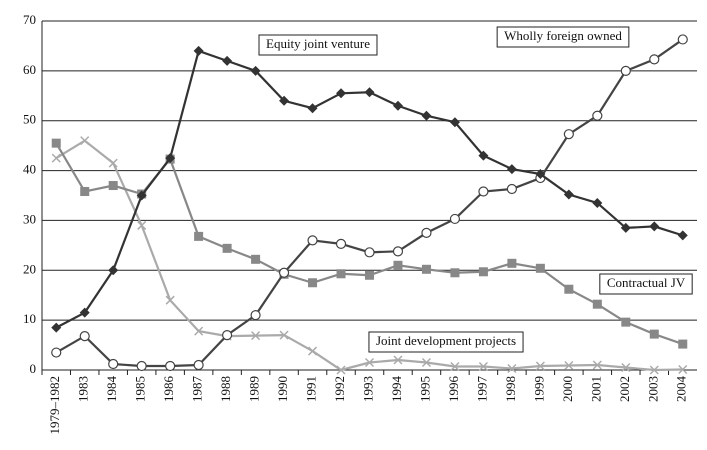 The width and height of the screenshot is (707, 450). What do you see at coordinates (140, 389) in the screenshot?
I see `x-tick-label: 1985` at bounding box center [140, 389].